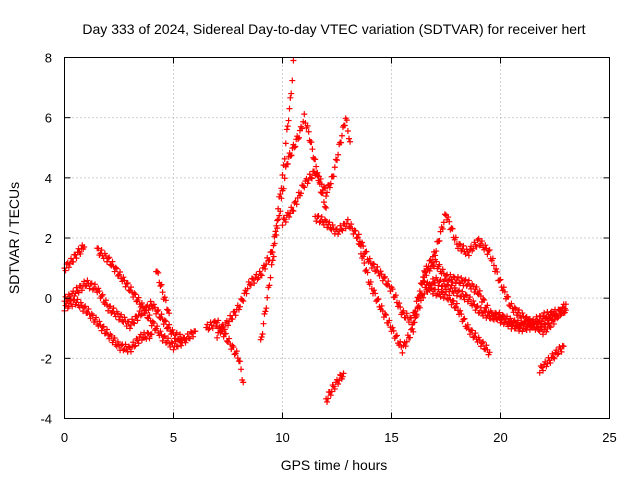  I want to click on y-tick-labels: -4 -2 0 2 4 6 8, so click(46, 239).